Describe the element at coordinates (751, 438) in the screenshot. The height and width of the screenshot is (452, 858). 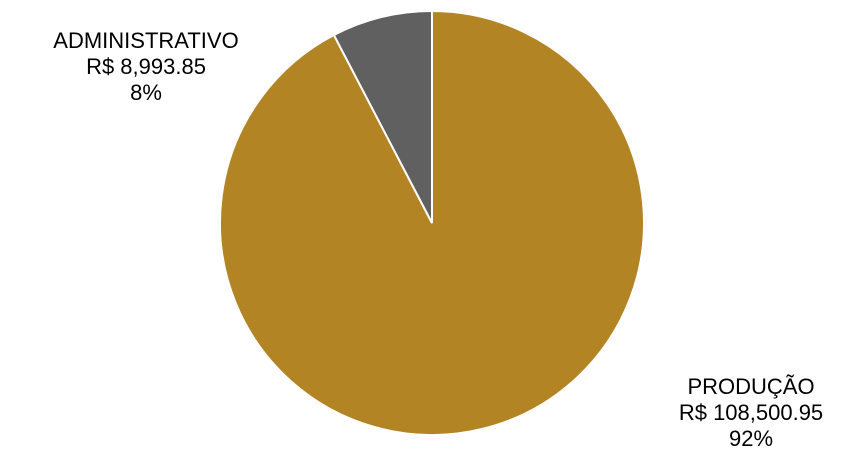
I see `data-label-producao-percent: 92%` at that location.